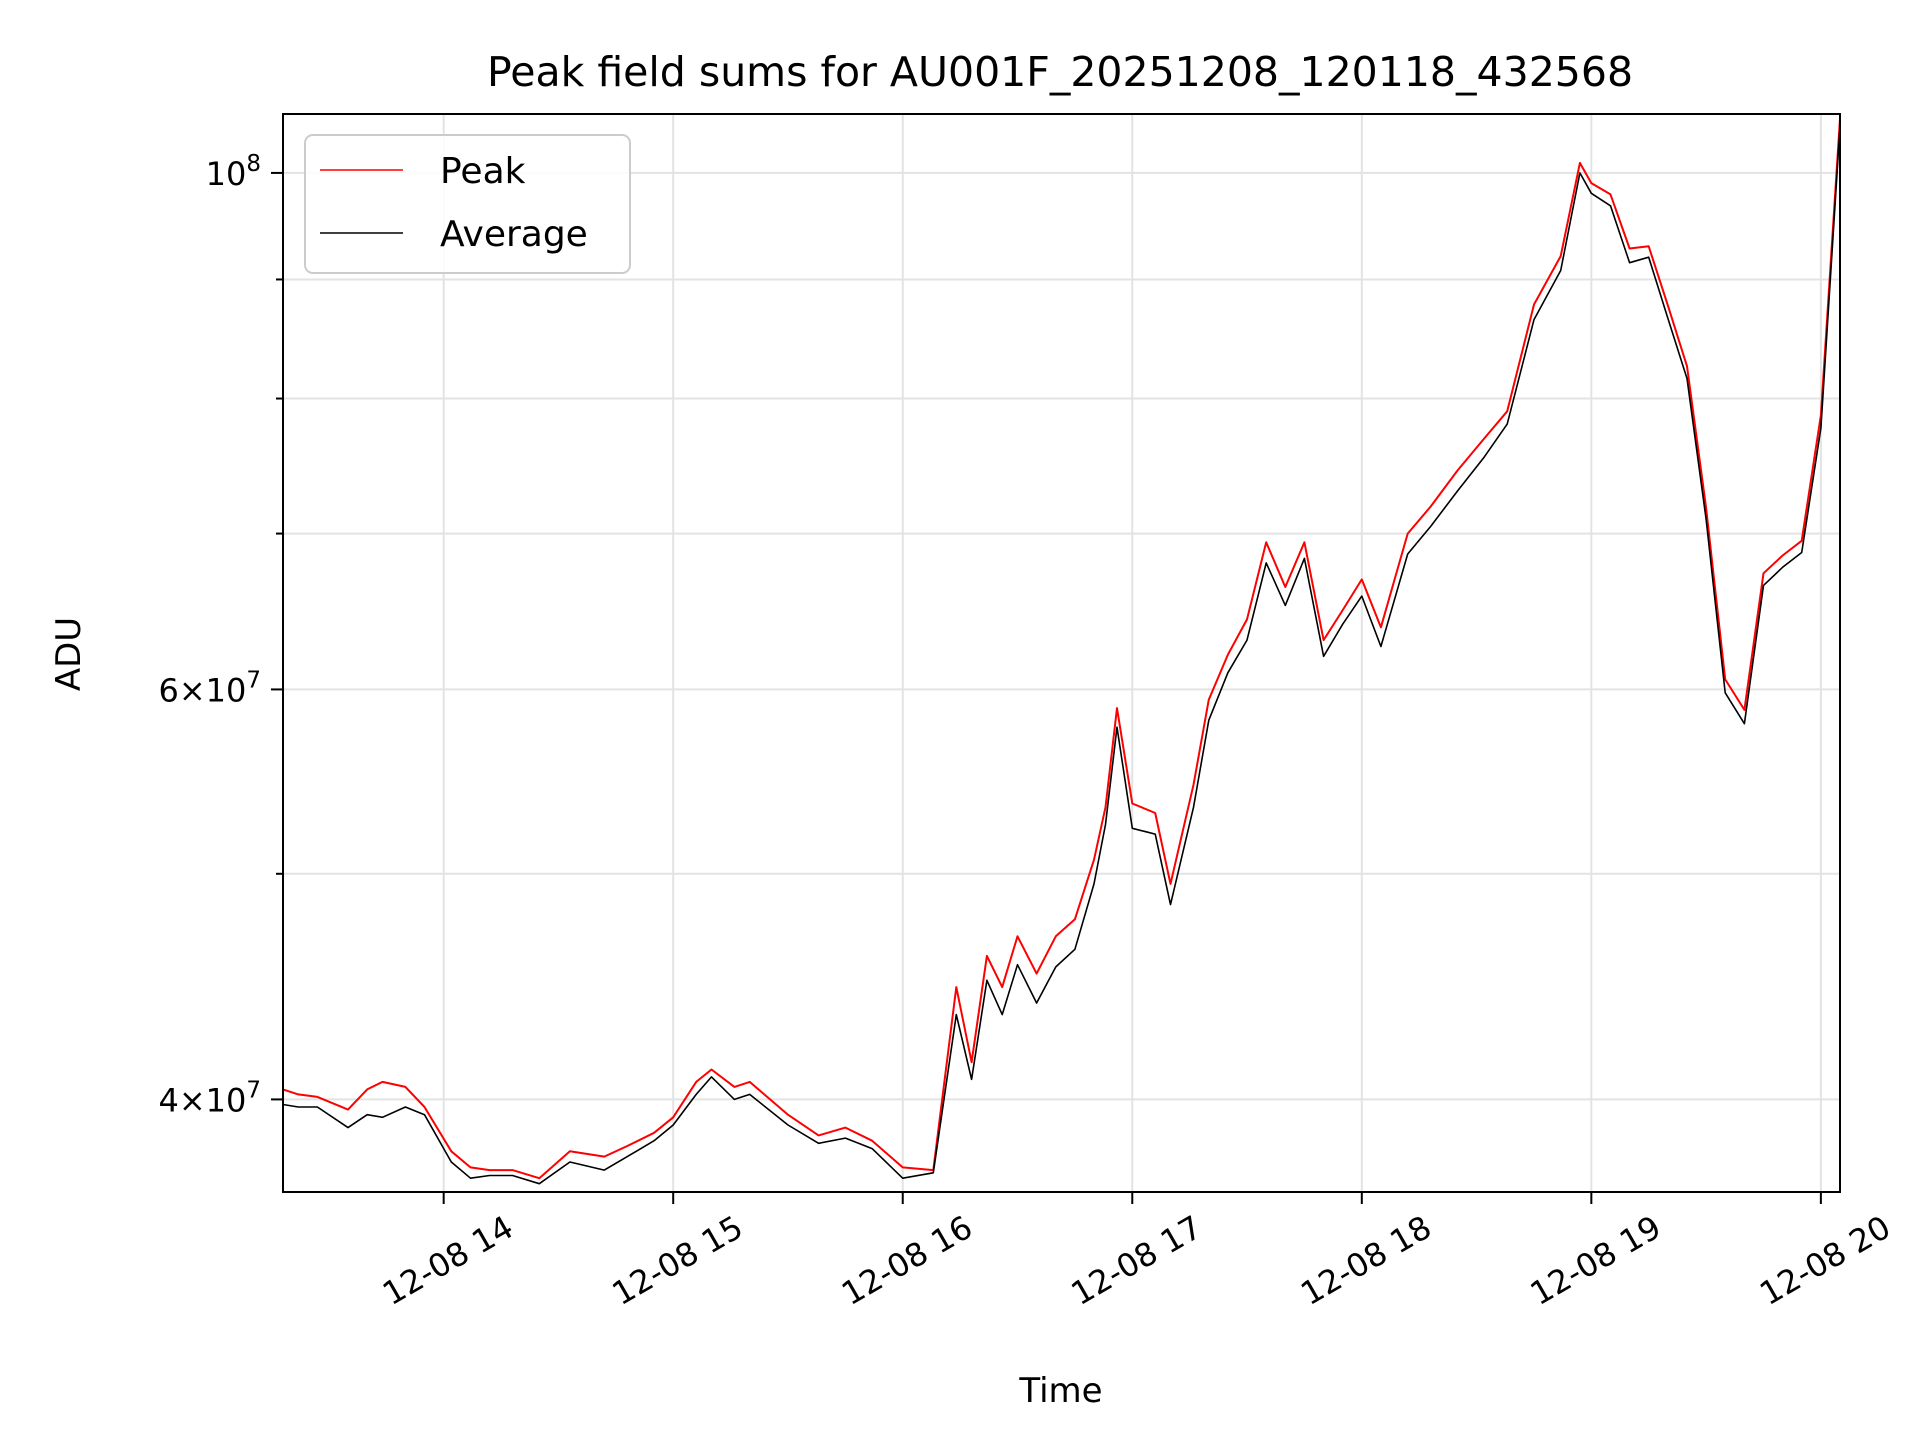 The width and height of the screenshot is (1920, 1440). Describe the element at coordinates (209, 1098) in the screenshot. I see `y-tick-label: 4×107` at that location.